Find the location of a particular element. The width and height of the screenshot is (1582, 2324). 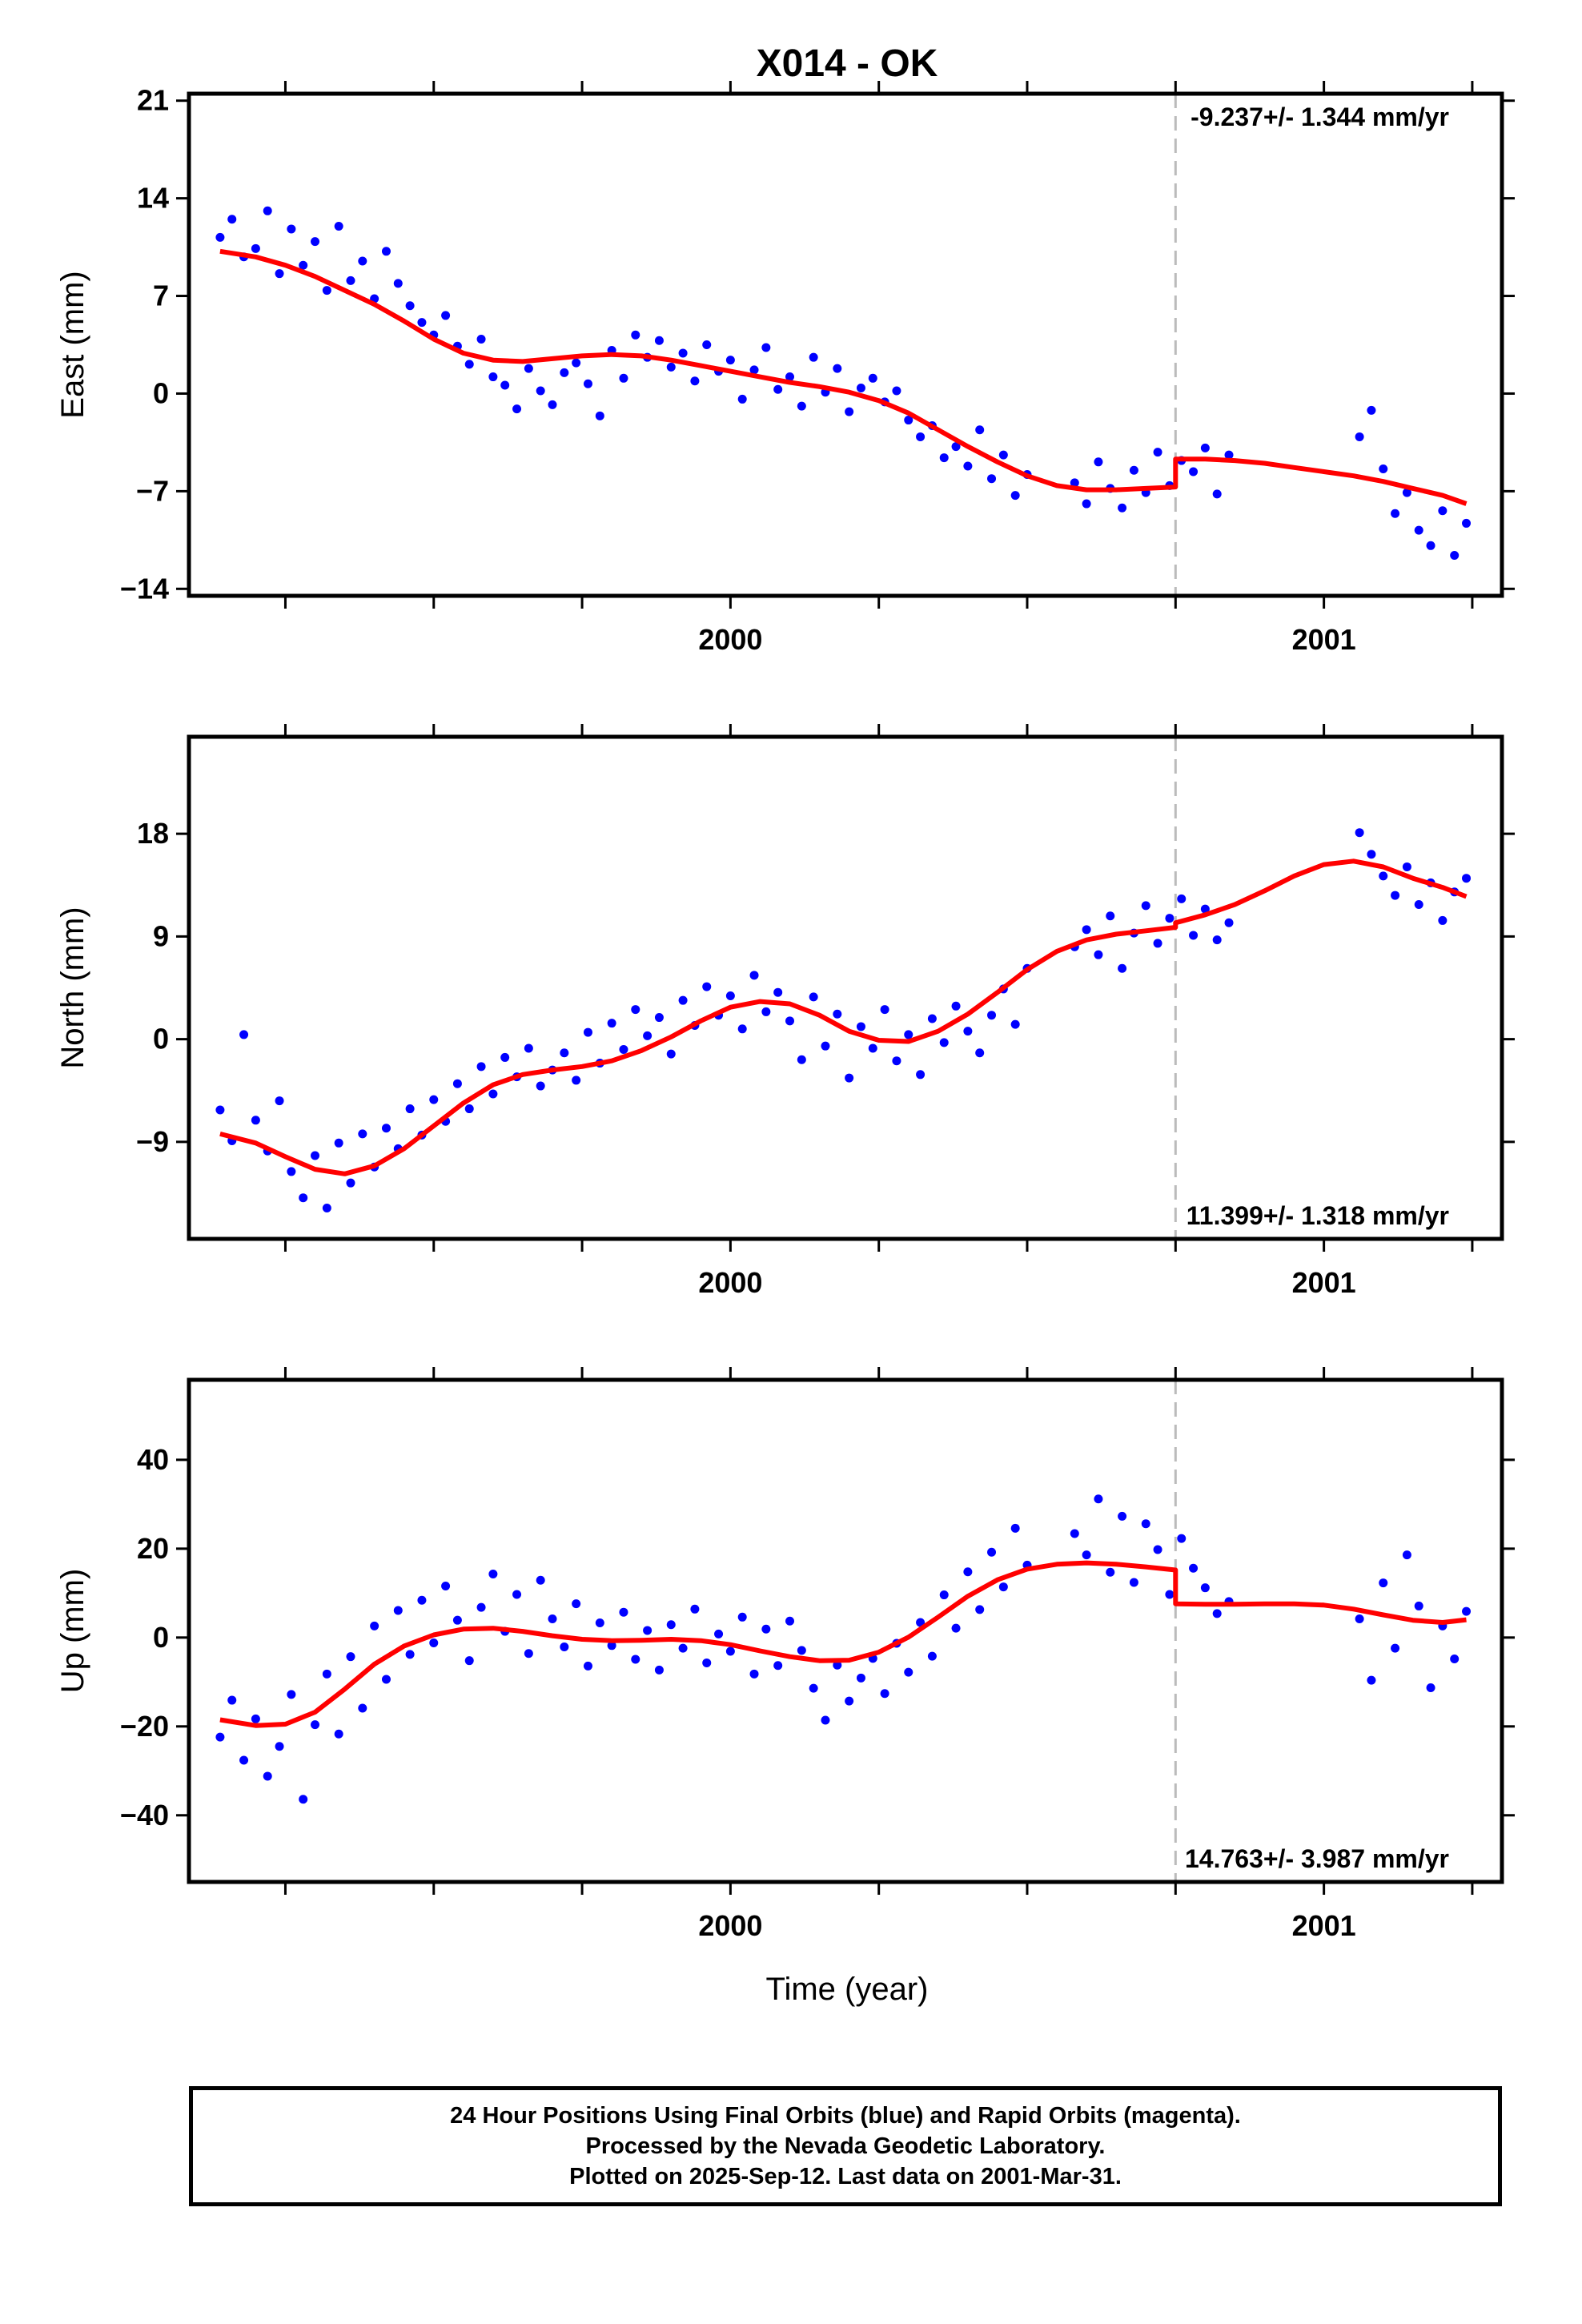

east-x-tick-label: 2001 is located at coordinates (1324, 639).